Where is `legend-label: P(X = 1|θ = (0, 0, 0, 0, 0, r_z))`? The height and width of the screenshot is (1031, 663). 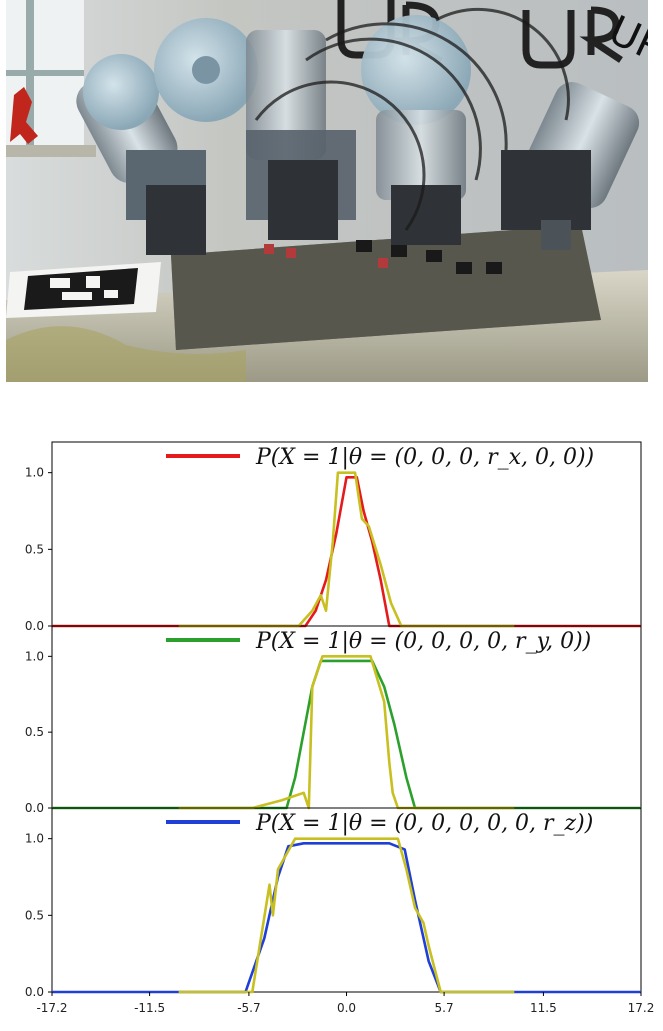
legend-label: P(X = 1|θ = (0, 0, 0, 0, 0, r_z)) is located at coordinates (424, 823).